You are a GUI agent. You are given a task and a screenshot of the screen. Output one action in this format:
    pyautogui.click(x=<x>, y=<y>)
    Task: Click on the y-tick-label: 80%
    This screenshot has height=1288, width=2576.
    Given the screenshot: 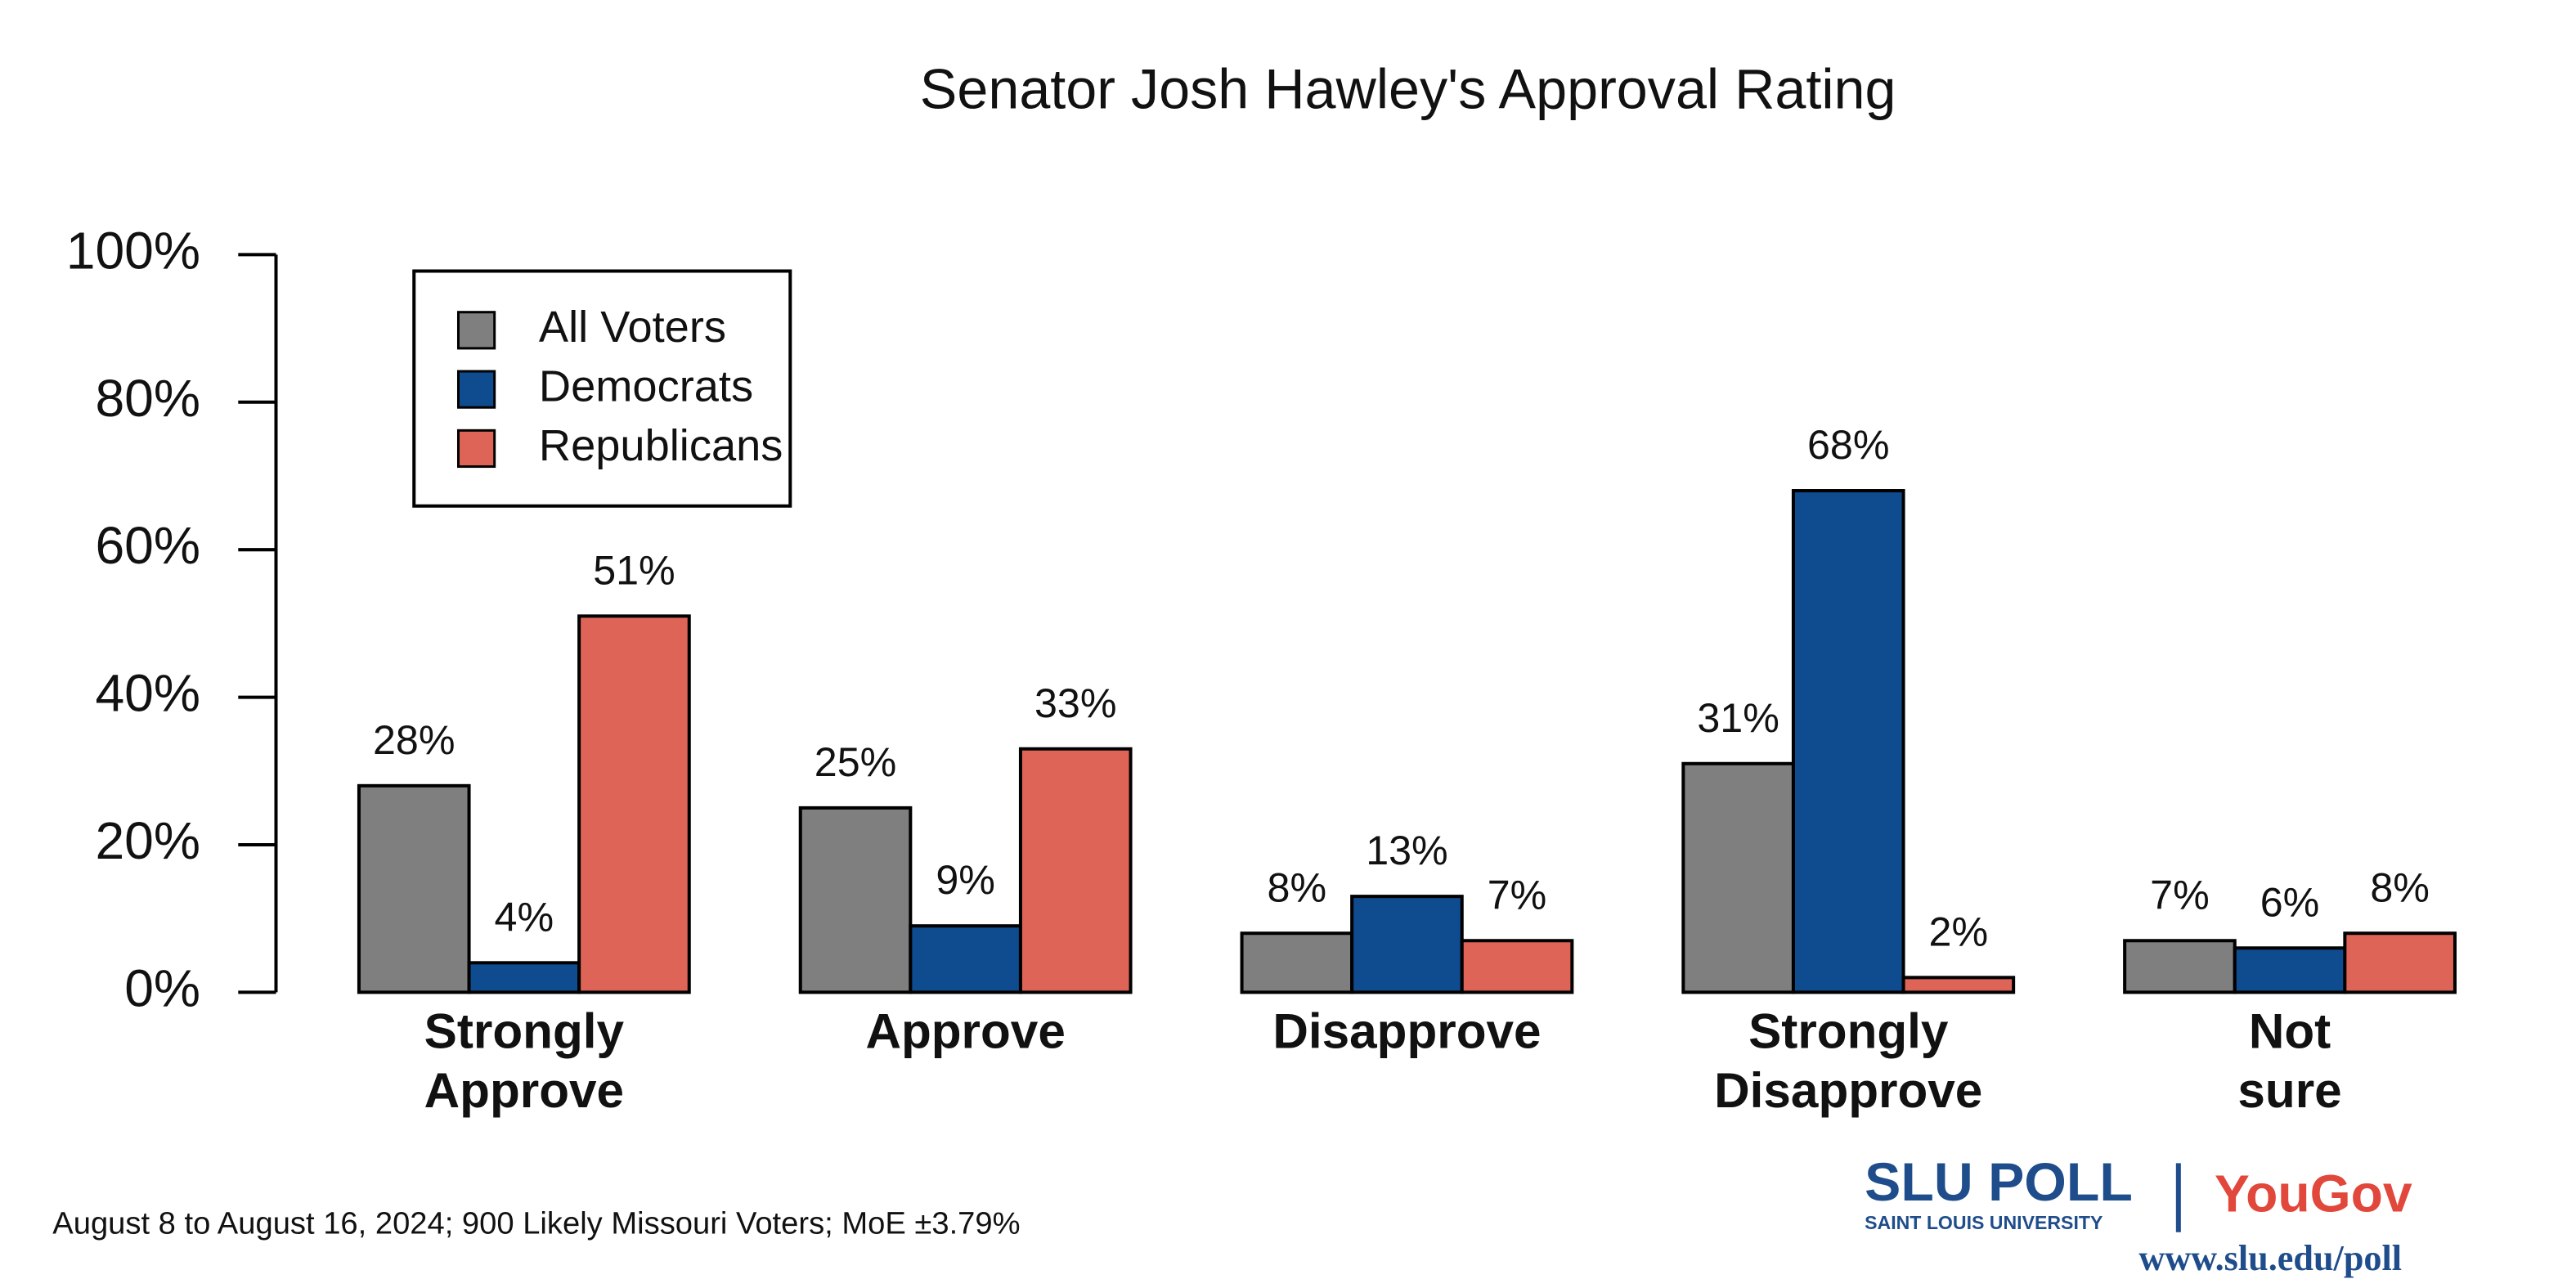 What is the action you would take?
    pyautogui.click(x=148, y=399)
    